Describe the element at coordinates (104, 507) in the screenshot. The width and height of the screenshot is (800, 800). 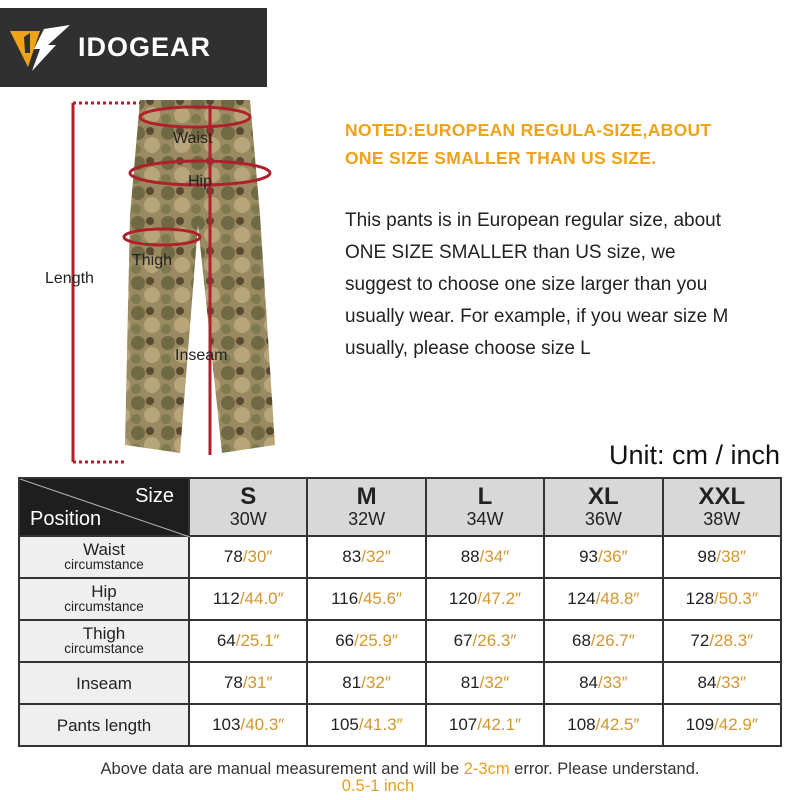
I see `corner-cell: Size Position` at that location.